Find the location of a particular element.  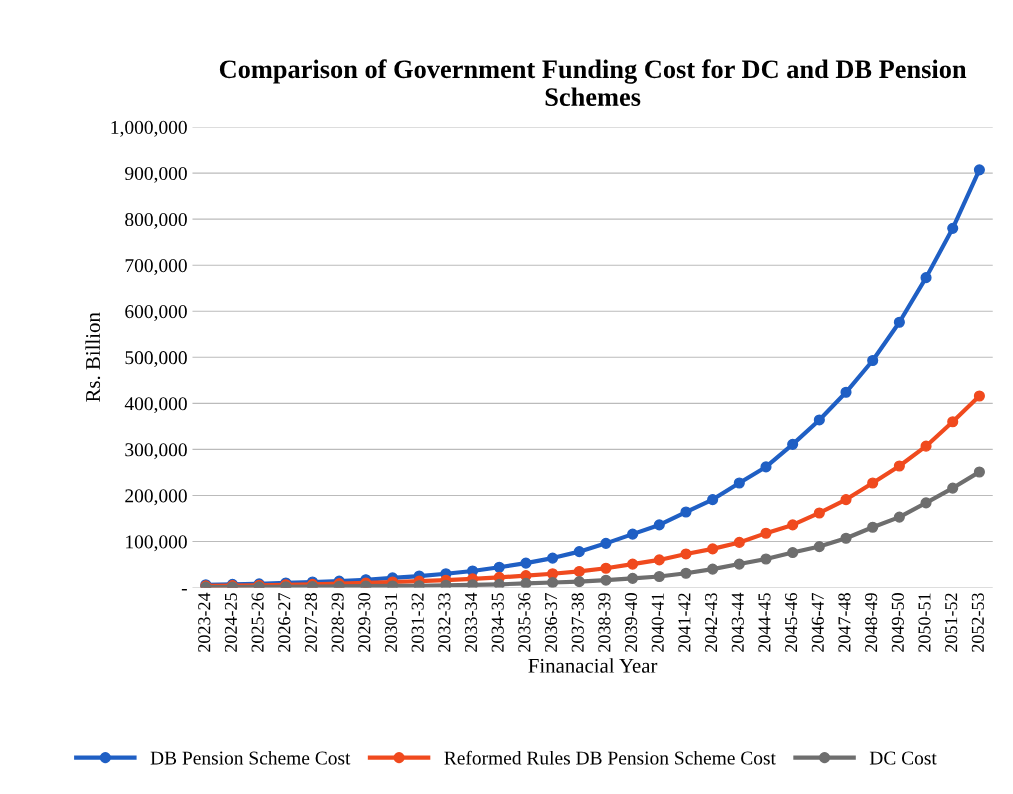

legend-label: DC Cost is located at coordinates (903, 758).